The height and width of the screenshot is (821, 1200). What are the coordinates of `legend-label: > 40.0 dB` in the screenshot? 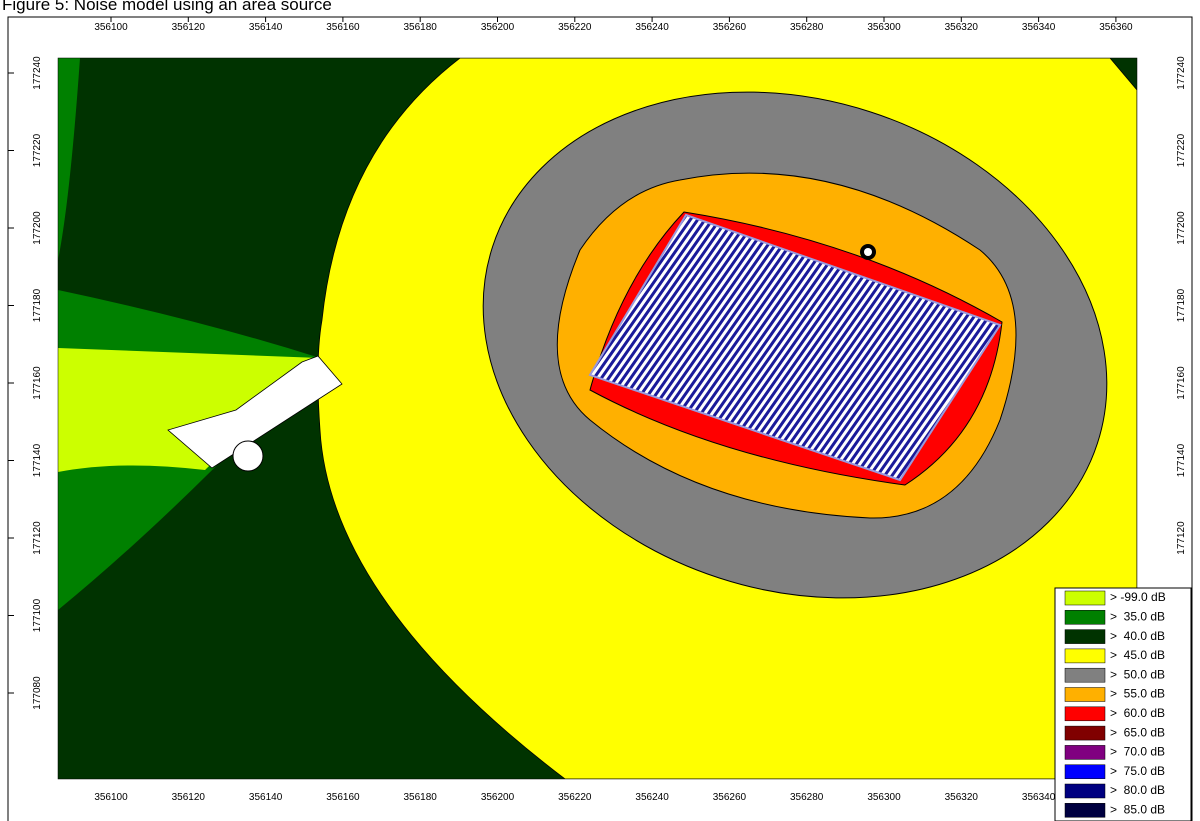 It's located at (1137, 636).